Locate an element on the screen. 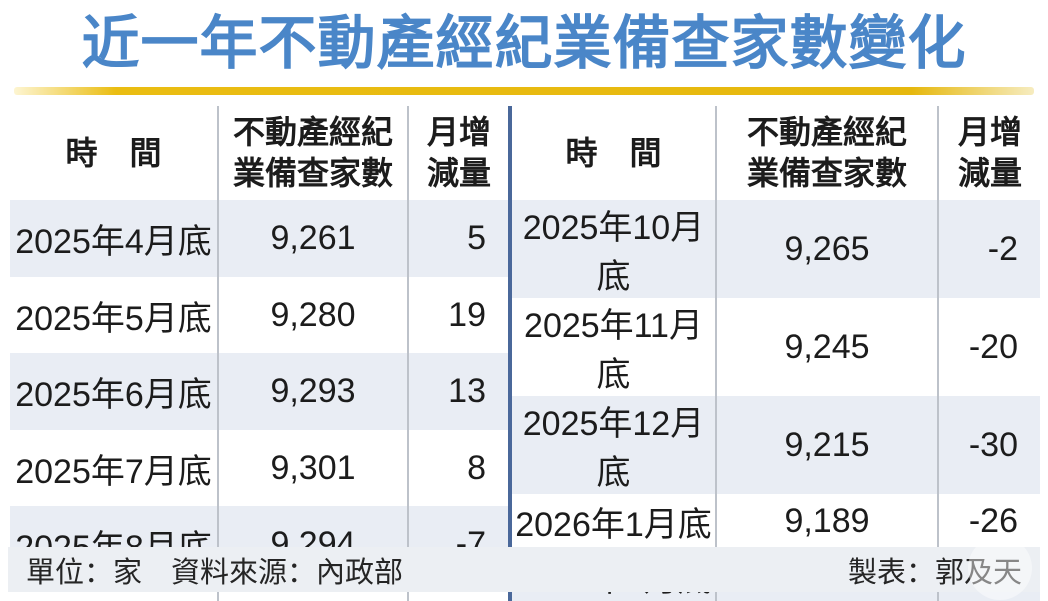 This screenshot has width=1048, height=601. page-title: 近一年不動產經紀業備查家數變化 is located at coordinates (524, 43).